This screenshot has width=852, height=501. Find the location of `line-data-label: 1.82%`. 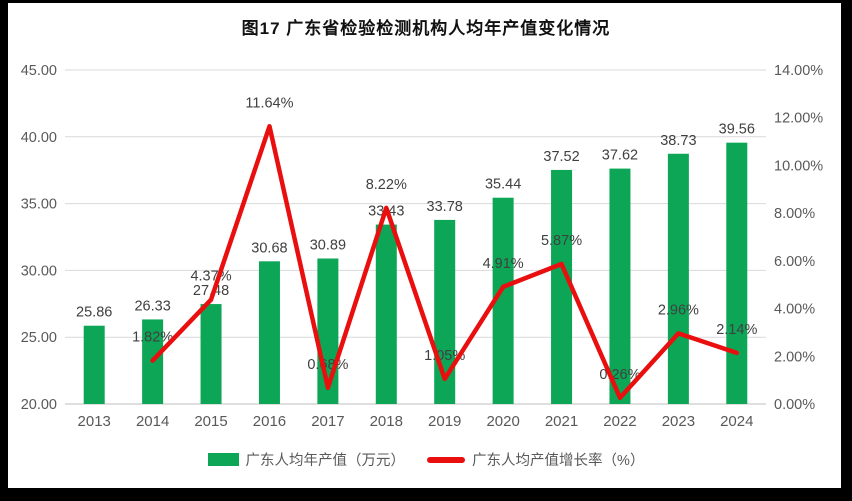

line-data-label: 1.82% is located at coordinates (152, 338).